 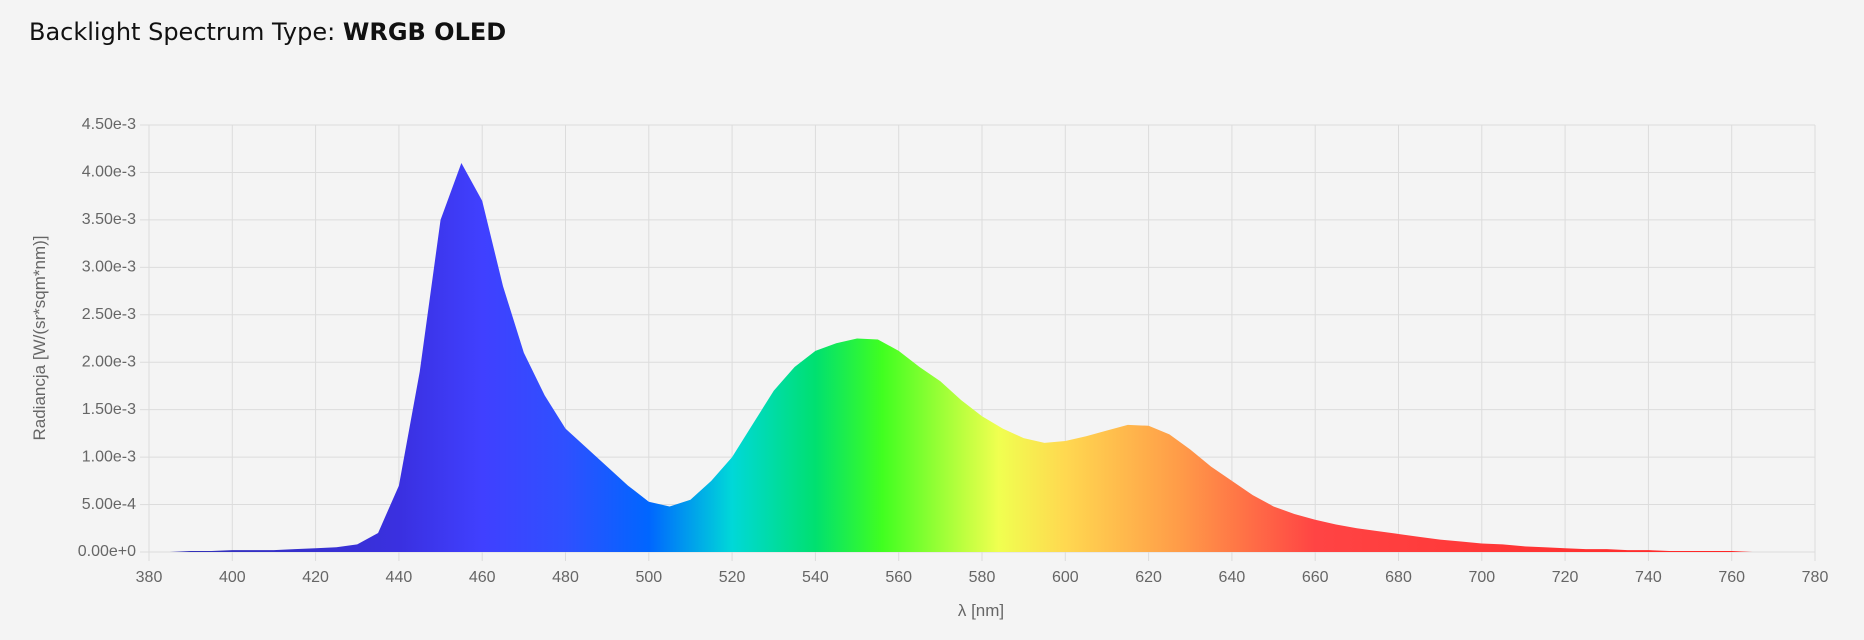 I want to click on x-tick-label: 580, so click(x=982, y=577).